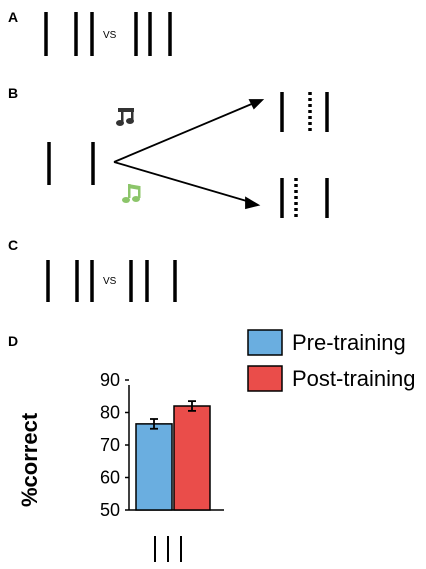 This screenshot has height=569, width=426. I want to click on panel-a-stimulus-right, so click(153, 34).